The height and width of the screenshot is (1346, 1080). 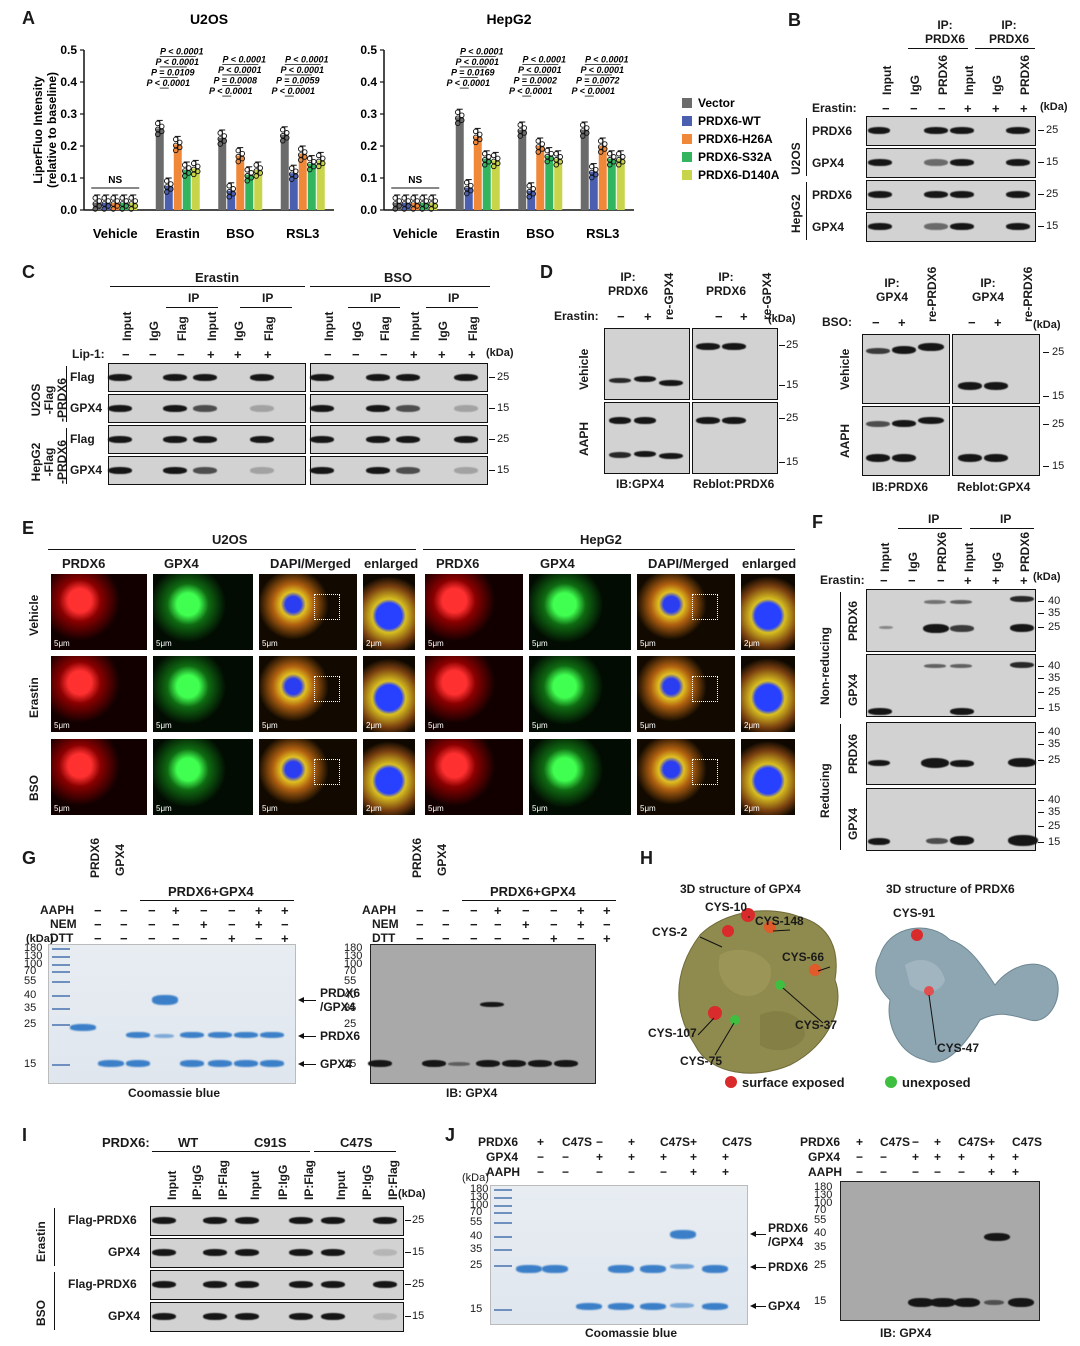 I want to click on h-prdx6-cys47: CYS-47, so click(x=958, y=1048).